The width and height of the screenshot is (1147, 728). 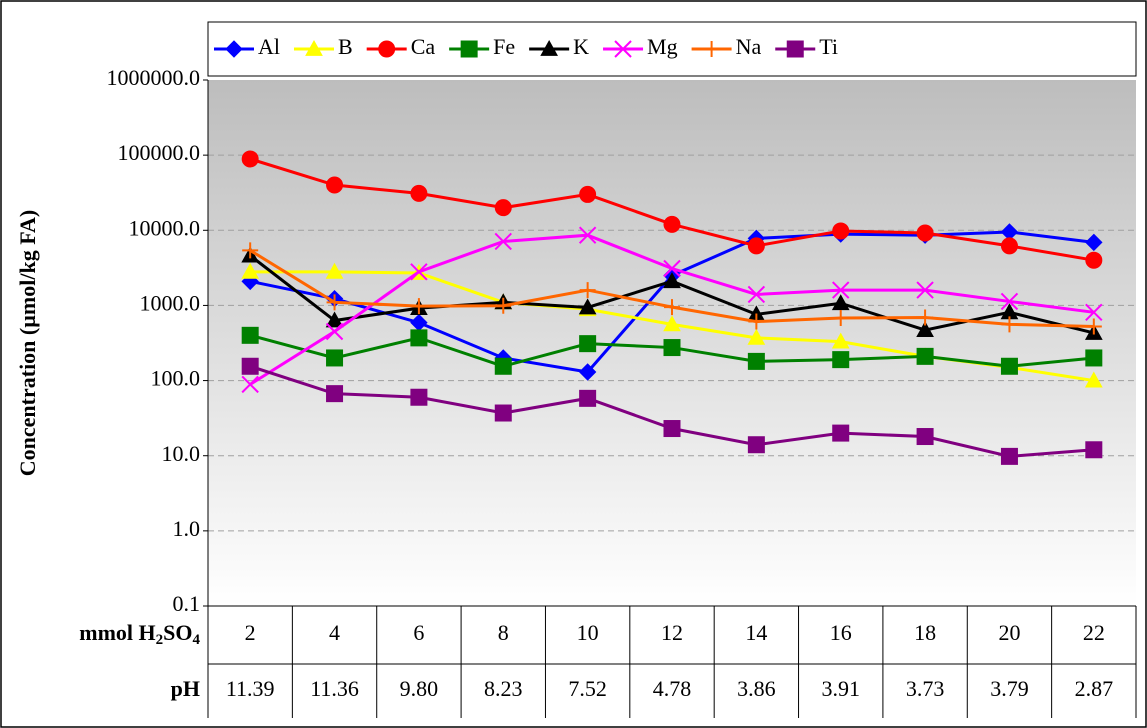 What do you see at coordinates (419, 688) in the screenshot?
I see `ph-value: 9.80` at bounding box center [419, 688].